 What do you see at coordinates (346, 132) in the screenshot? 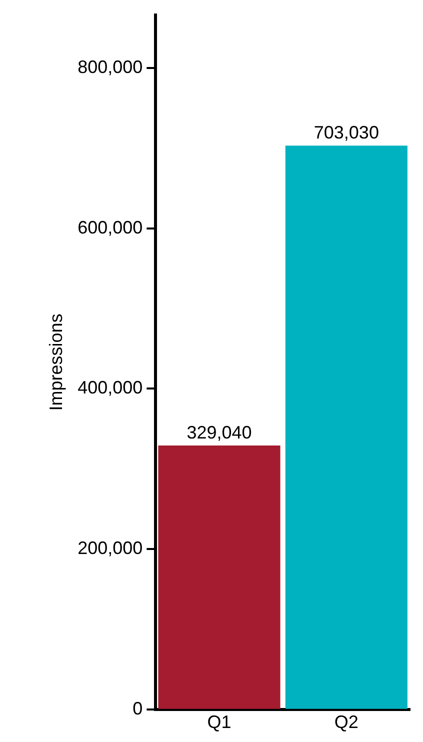
I see `data-label: 703,030` at bounding box center [346, 132].